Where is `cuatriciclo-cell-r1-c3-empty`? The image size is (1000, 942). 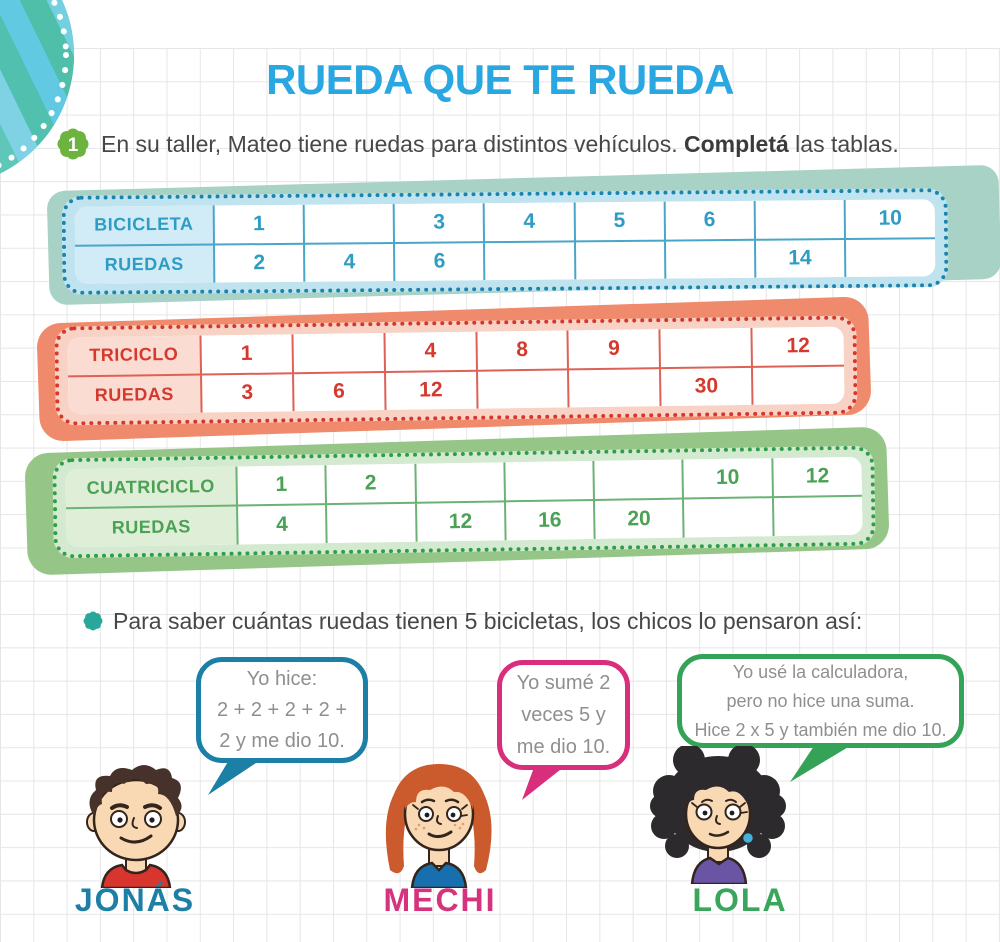 cuatriciclo-cell-r1-c3-empty is located at coordinates (459, 482).